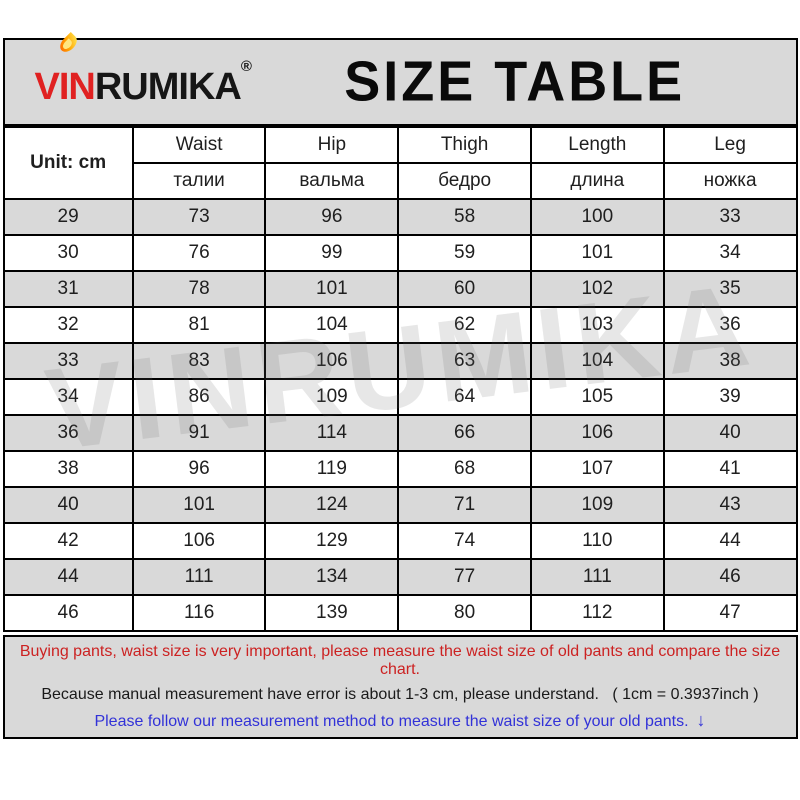  I want to click on length-cell: 100, so click(597, 217).